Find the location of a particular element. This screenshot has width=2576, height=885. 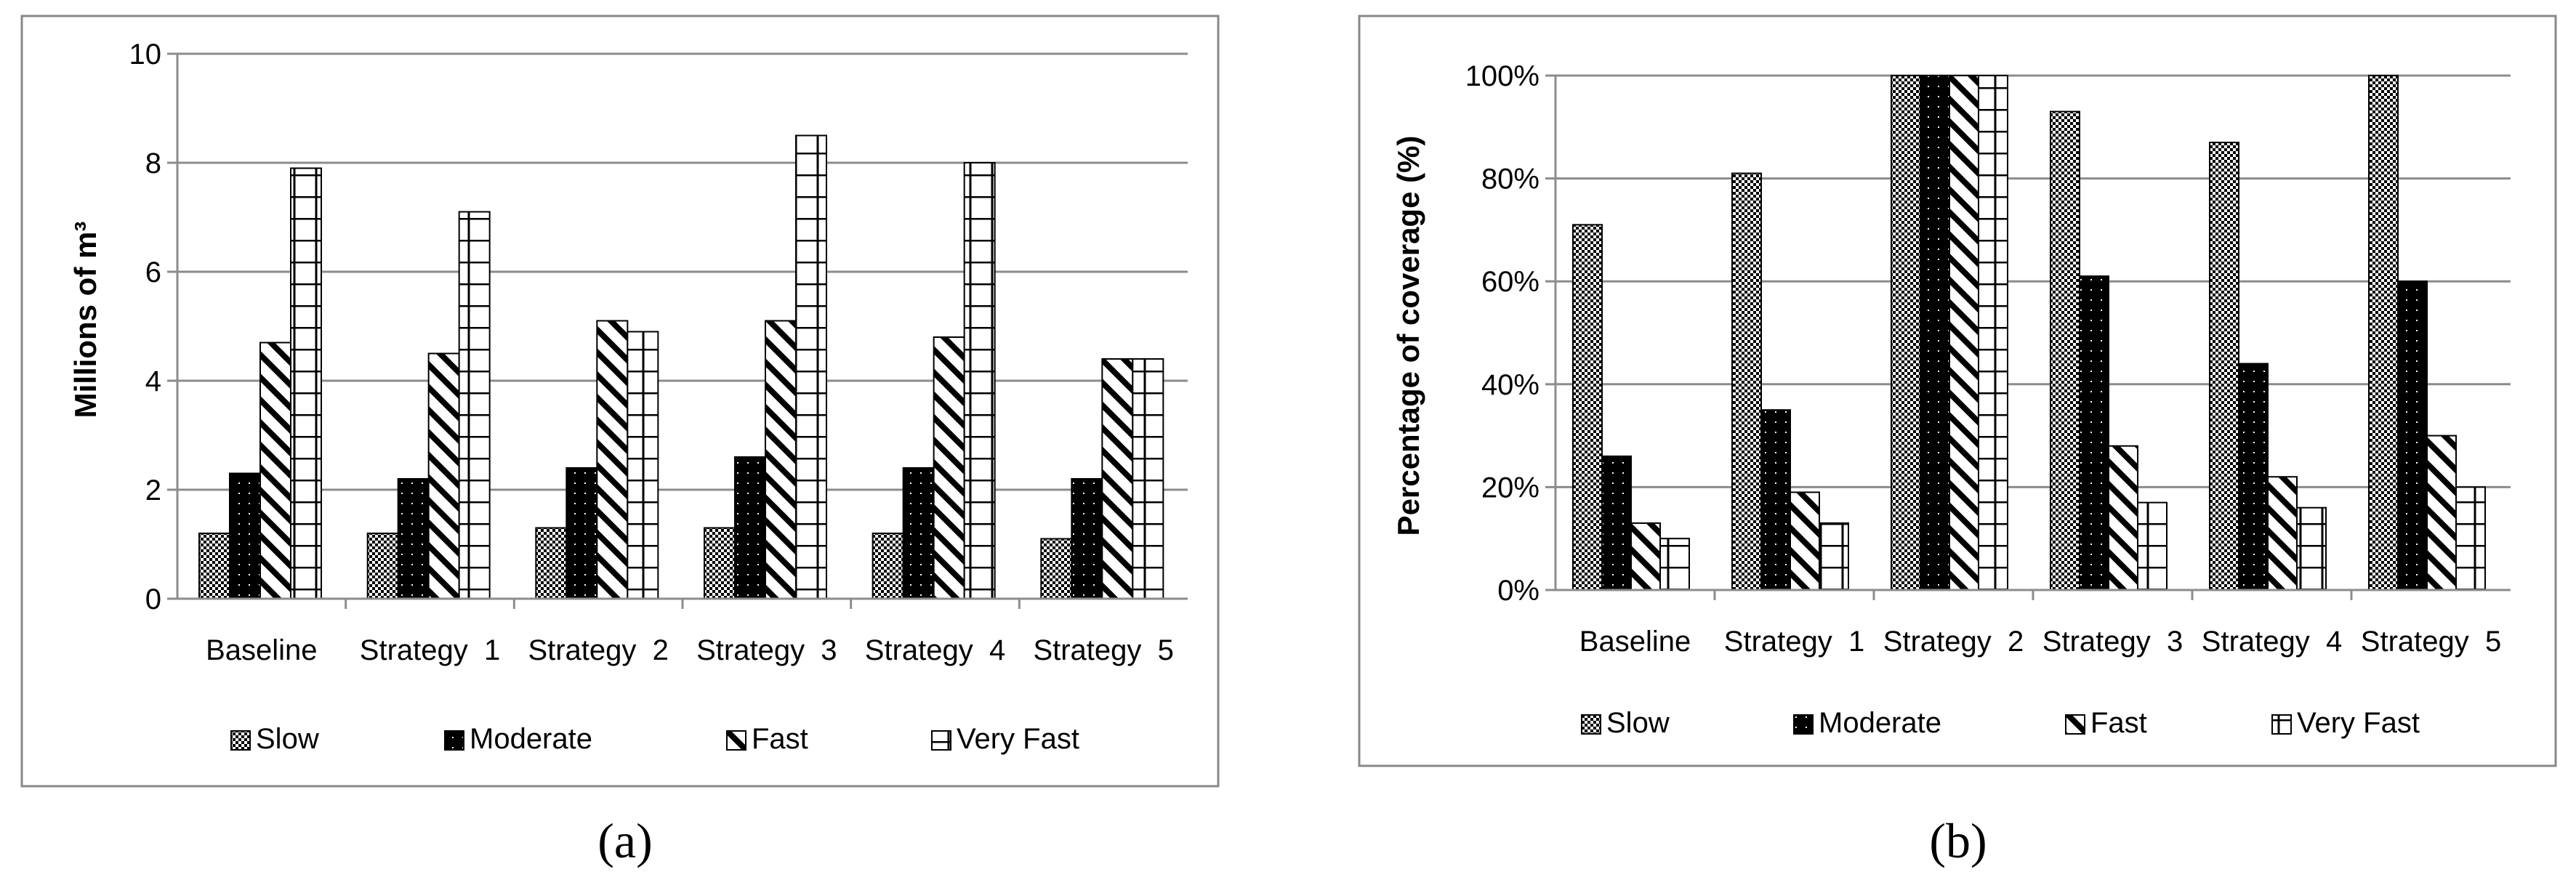

chart-a-y-tick-label: 2 is located at coordinates (153, 490).